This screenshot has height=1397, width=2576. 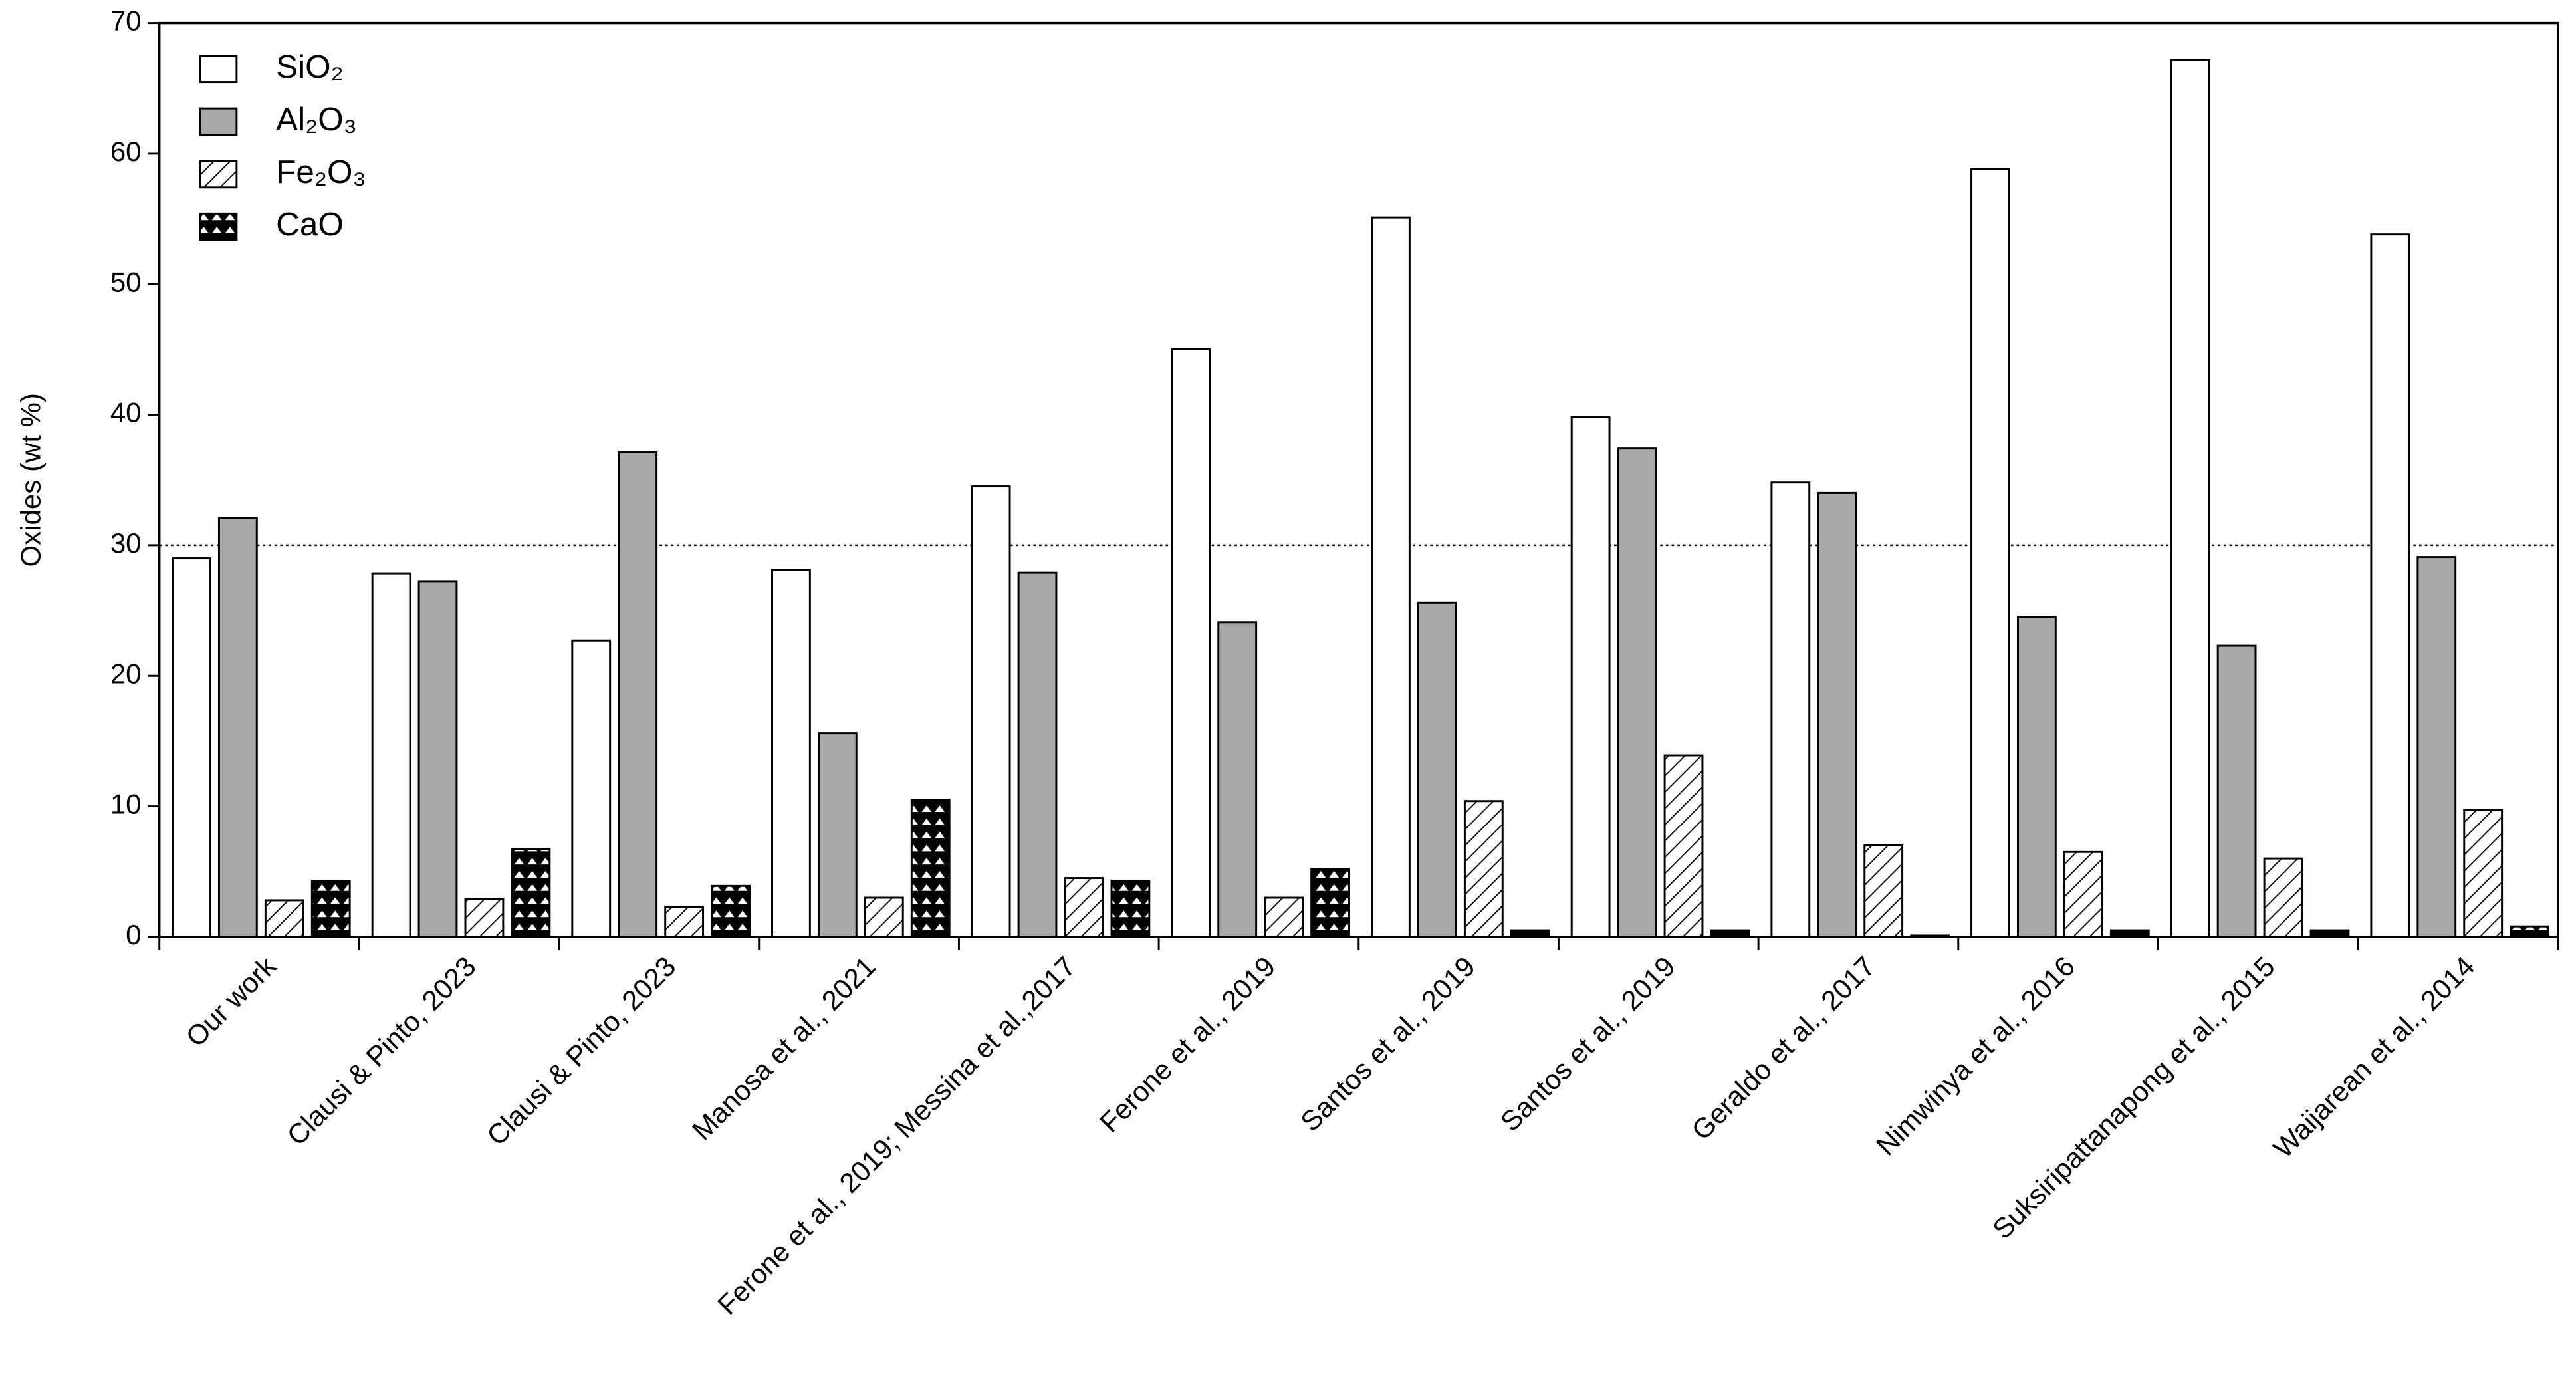 What do you see at coordinates (126, 281) in the screenshot?
I see `y-tick-label: 50` at bounding box center [126, 281].